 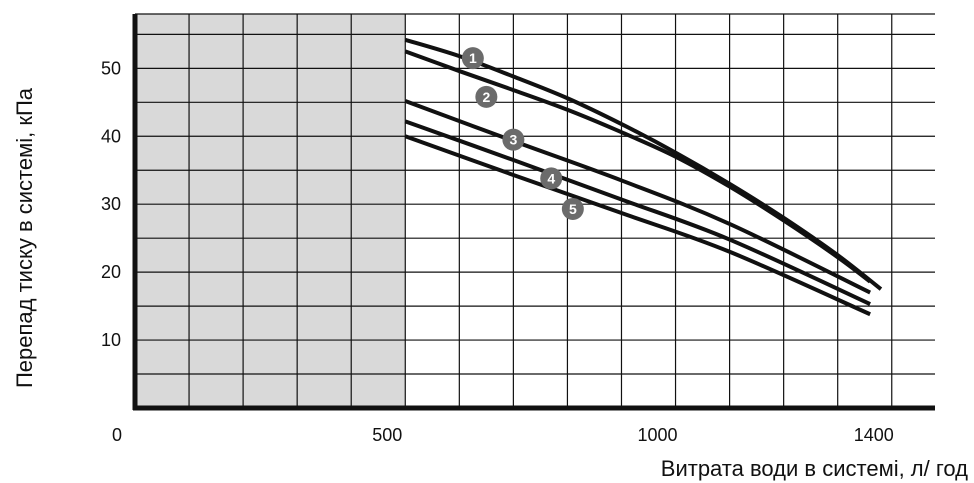 I want to click on y-tick-label: 20, so click(x=111, y=272).